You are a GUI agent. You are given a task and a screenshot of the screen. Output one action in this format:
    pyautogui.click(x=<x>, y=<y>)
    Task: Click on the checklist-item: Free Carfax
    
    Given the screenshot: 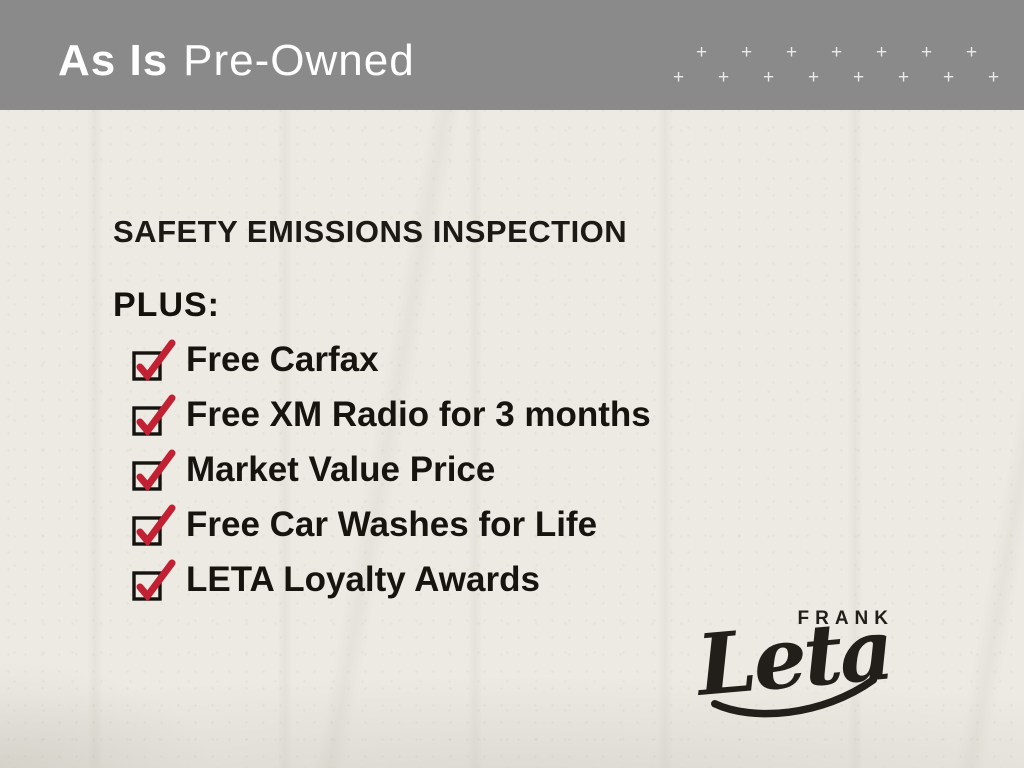 What is the action you would take?
    pyautogui.click(x=391, y=358)
    